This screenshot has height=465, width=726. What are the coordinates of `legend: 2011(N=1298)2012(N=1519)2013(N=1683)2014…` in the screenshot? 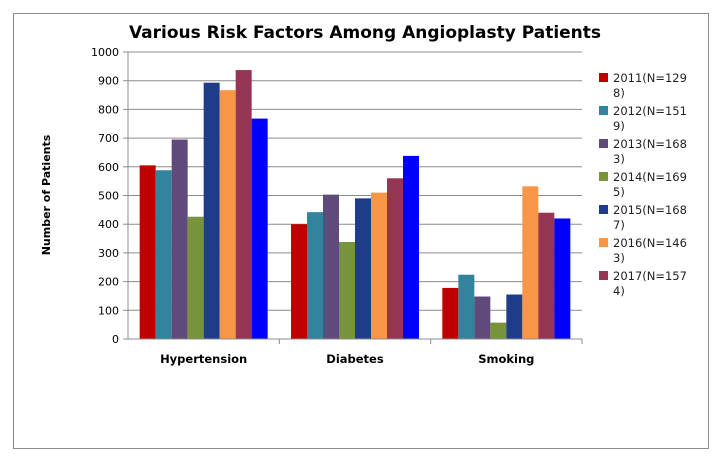 It's located at (643, 184).